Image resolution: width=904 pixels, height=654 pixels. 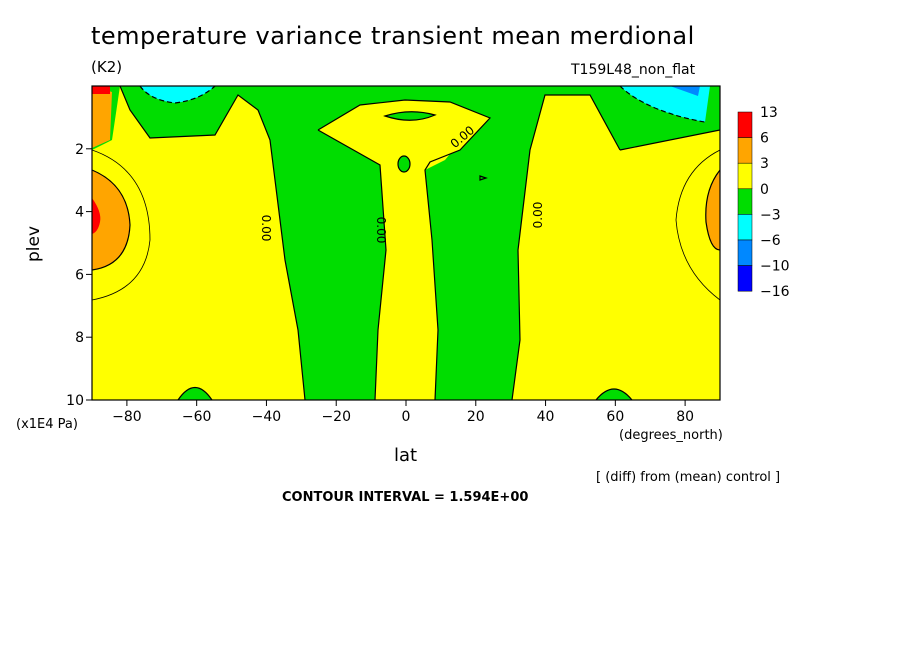 I want to click on contour-label-group: 0.00 0.000.000.00, so click(x=402, y=183).